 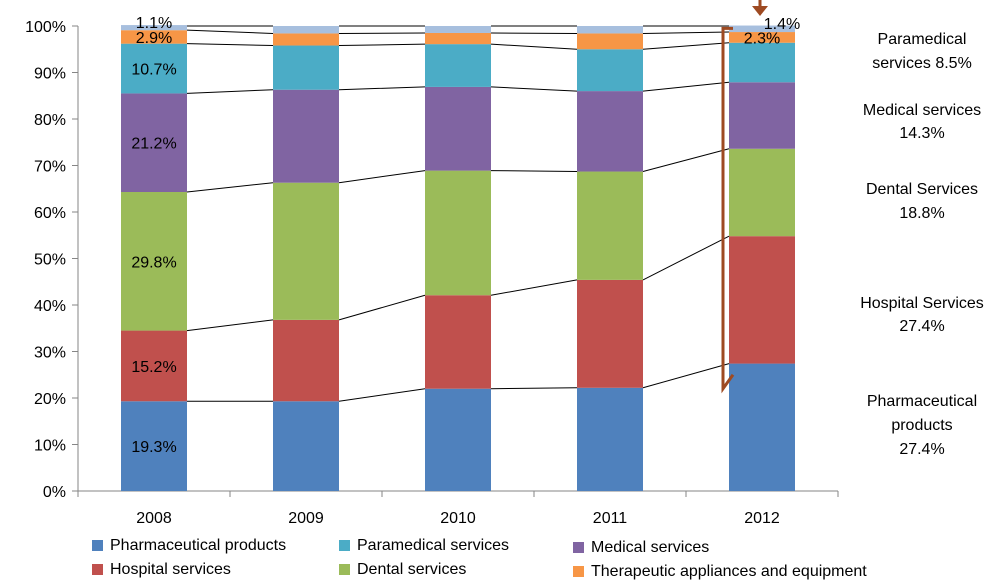 What do you see at coordinates (760, 11) in the screenshot?
I see `down-arrow-icon` at bounding box center [760, 11].